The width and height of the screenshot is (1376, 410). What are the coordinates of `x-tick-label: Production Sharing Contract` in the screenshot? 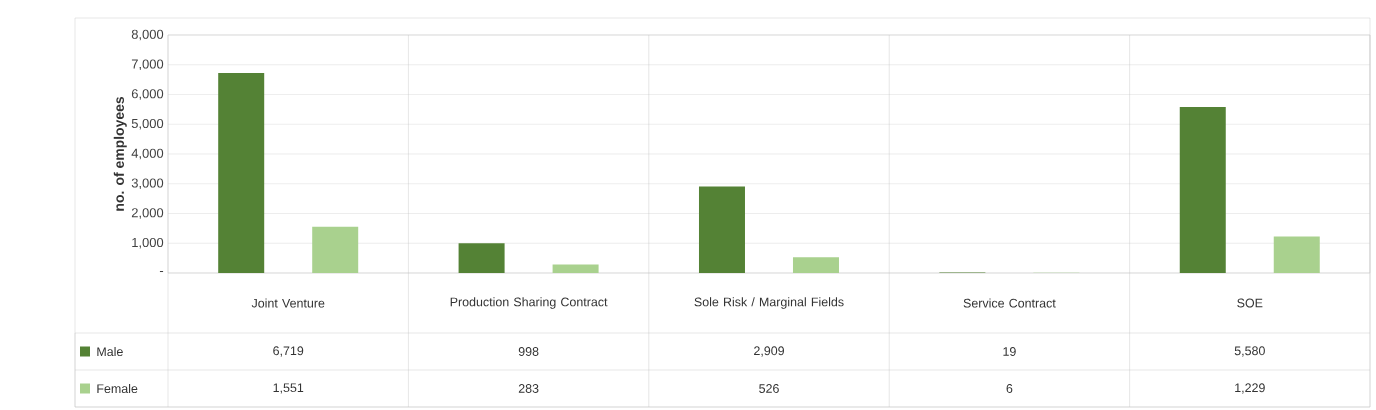 It's located at (529, 303).